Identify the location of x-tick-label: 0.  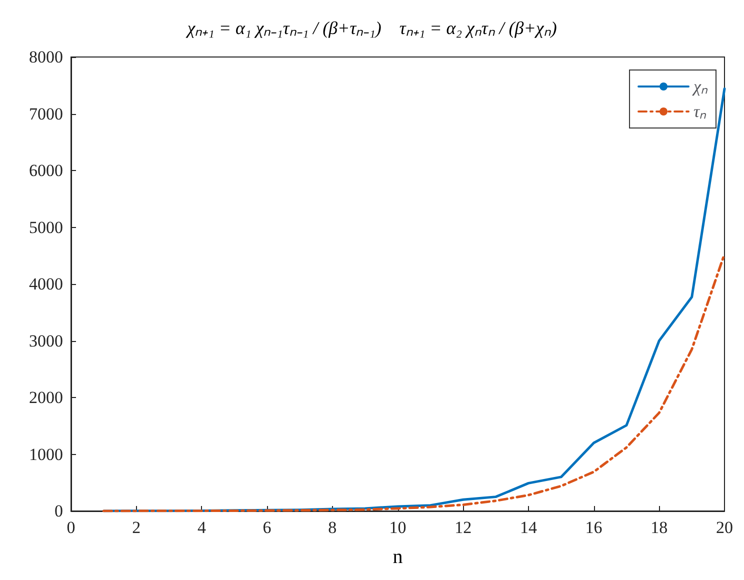
(71, 527).